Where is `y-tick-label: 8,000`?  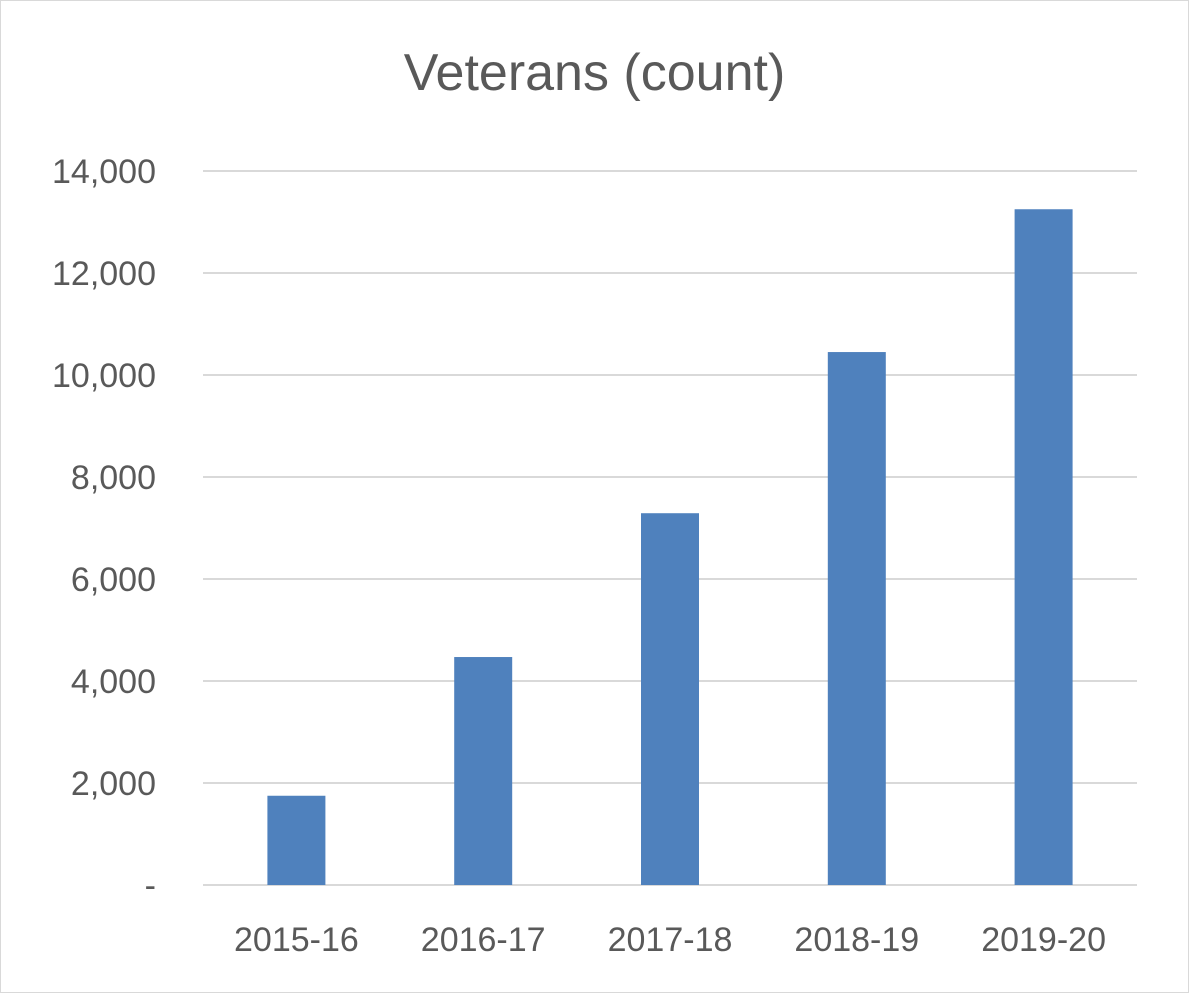 y-tick-label: 8,000 is located at coordinates (113, 478).